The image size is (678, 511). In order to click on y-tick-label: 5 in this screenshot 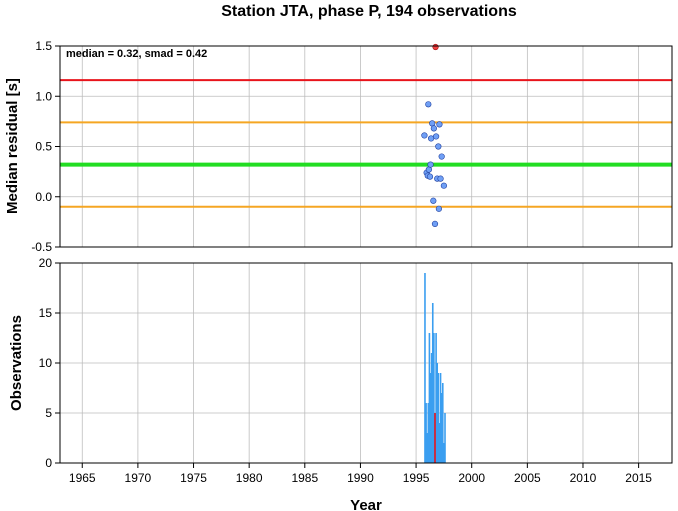, I will do `click(48, 413)`.